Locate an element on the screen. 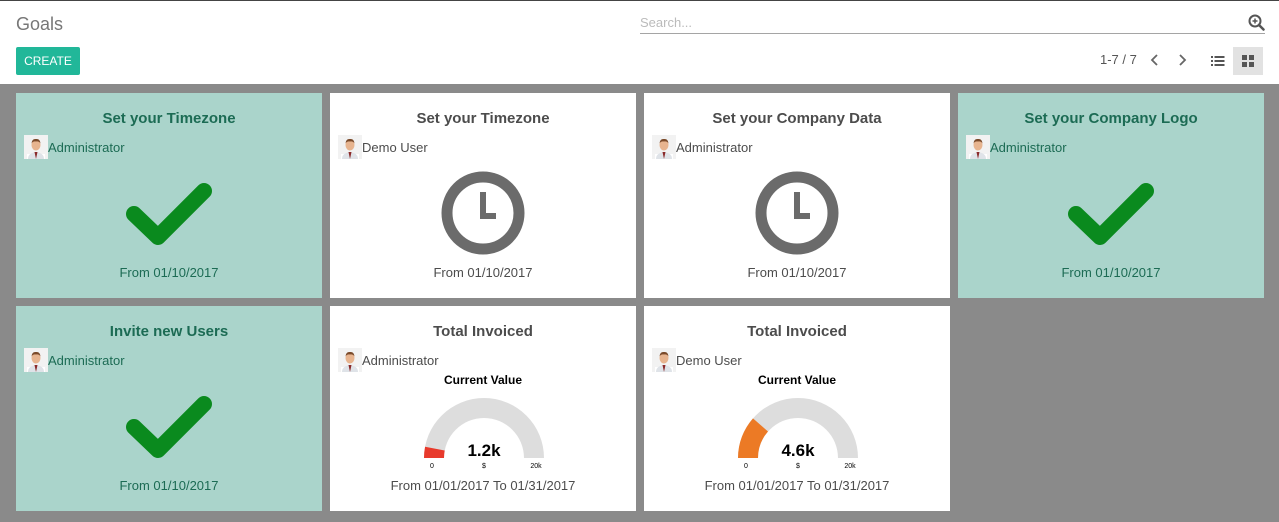 Image resolution: width=1279 pixels, height=522 pixels. goal-title: Invite new Users is located at coordinates (169, 331).